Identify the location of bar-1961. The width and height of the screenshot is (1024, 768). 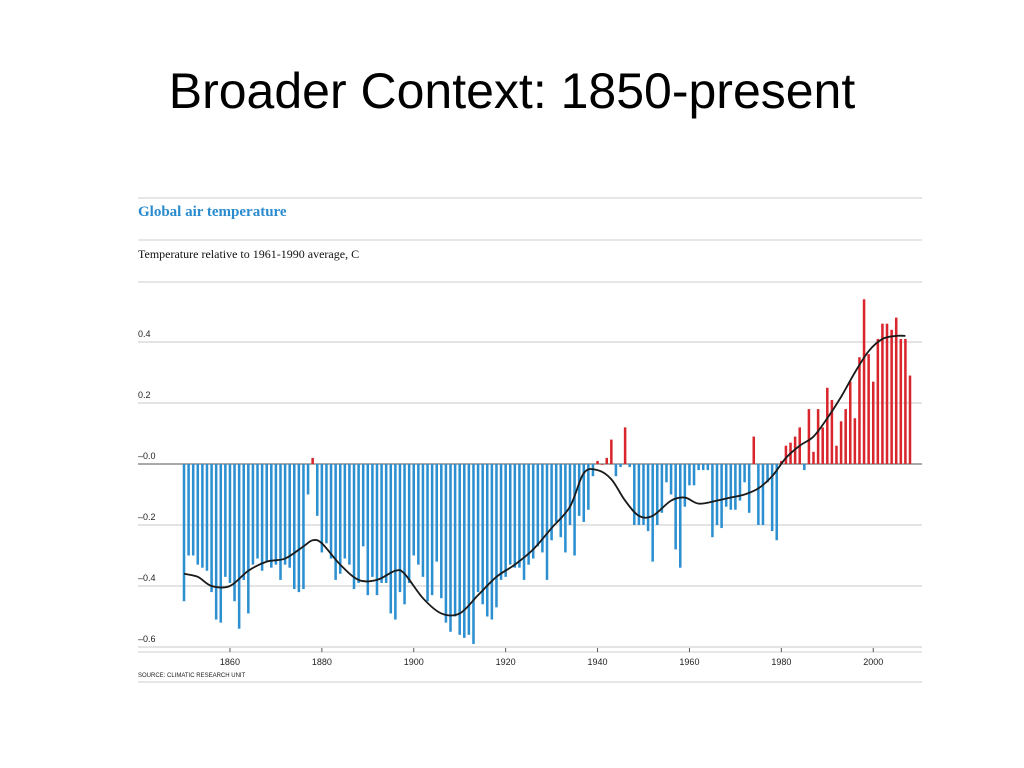
(694, 475).